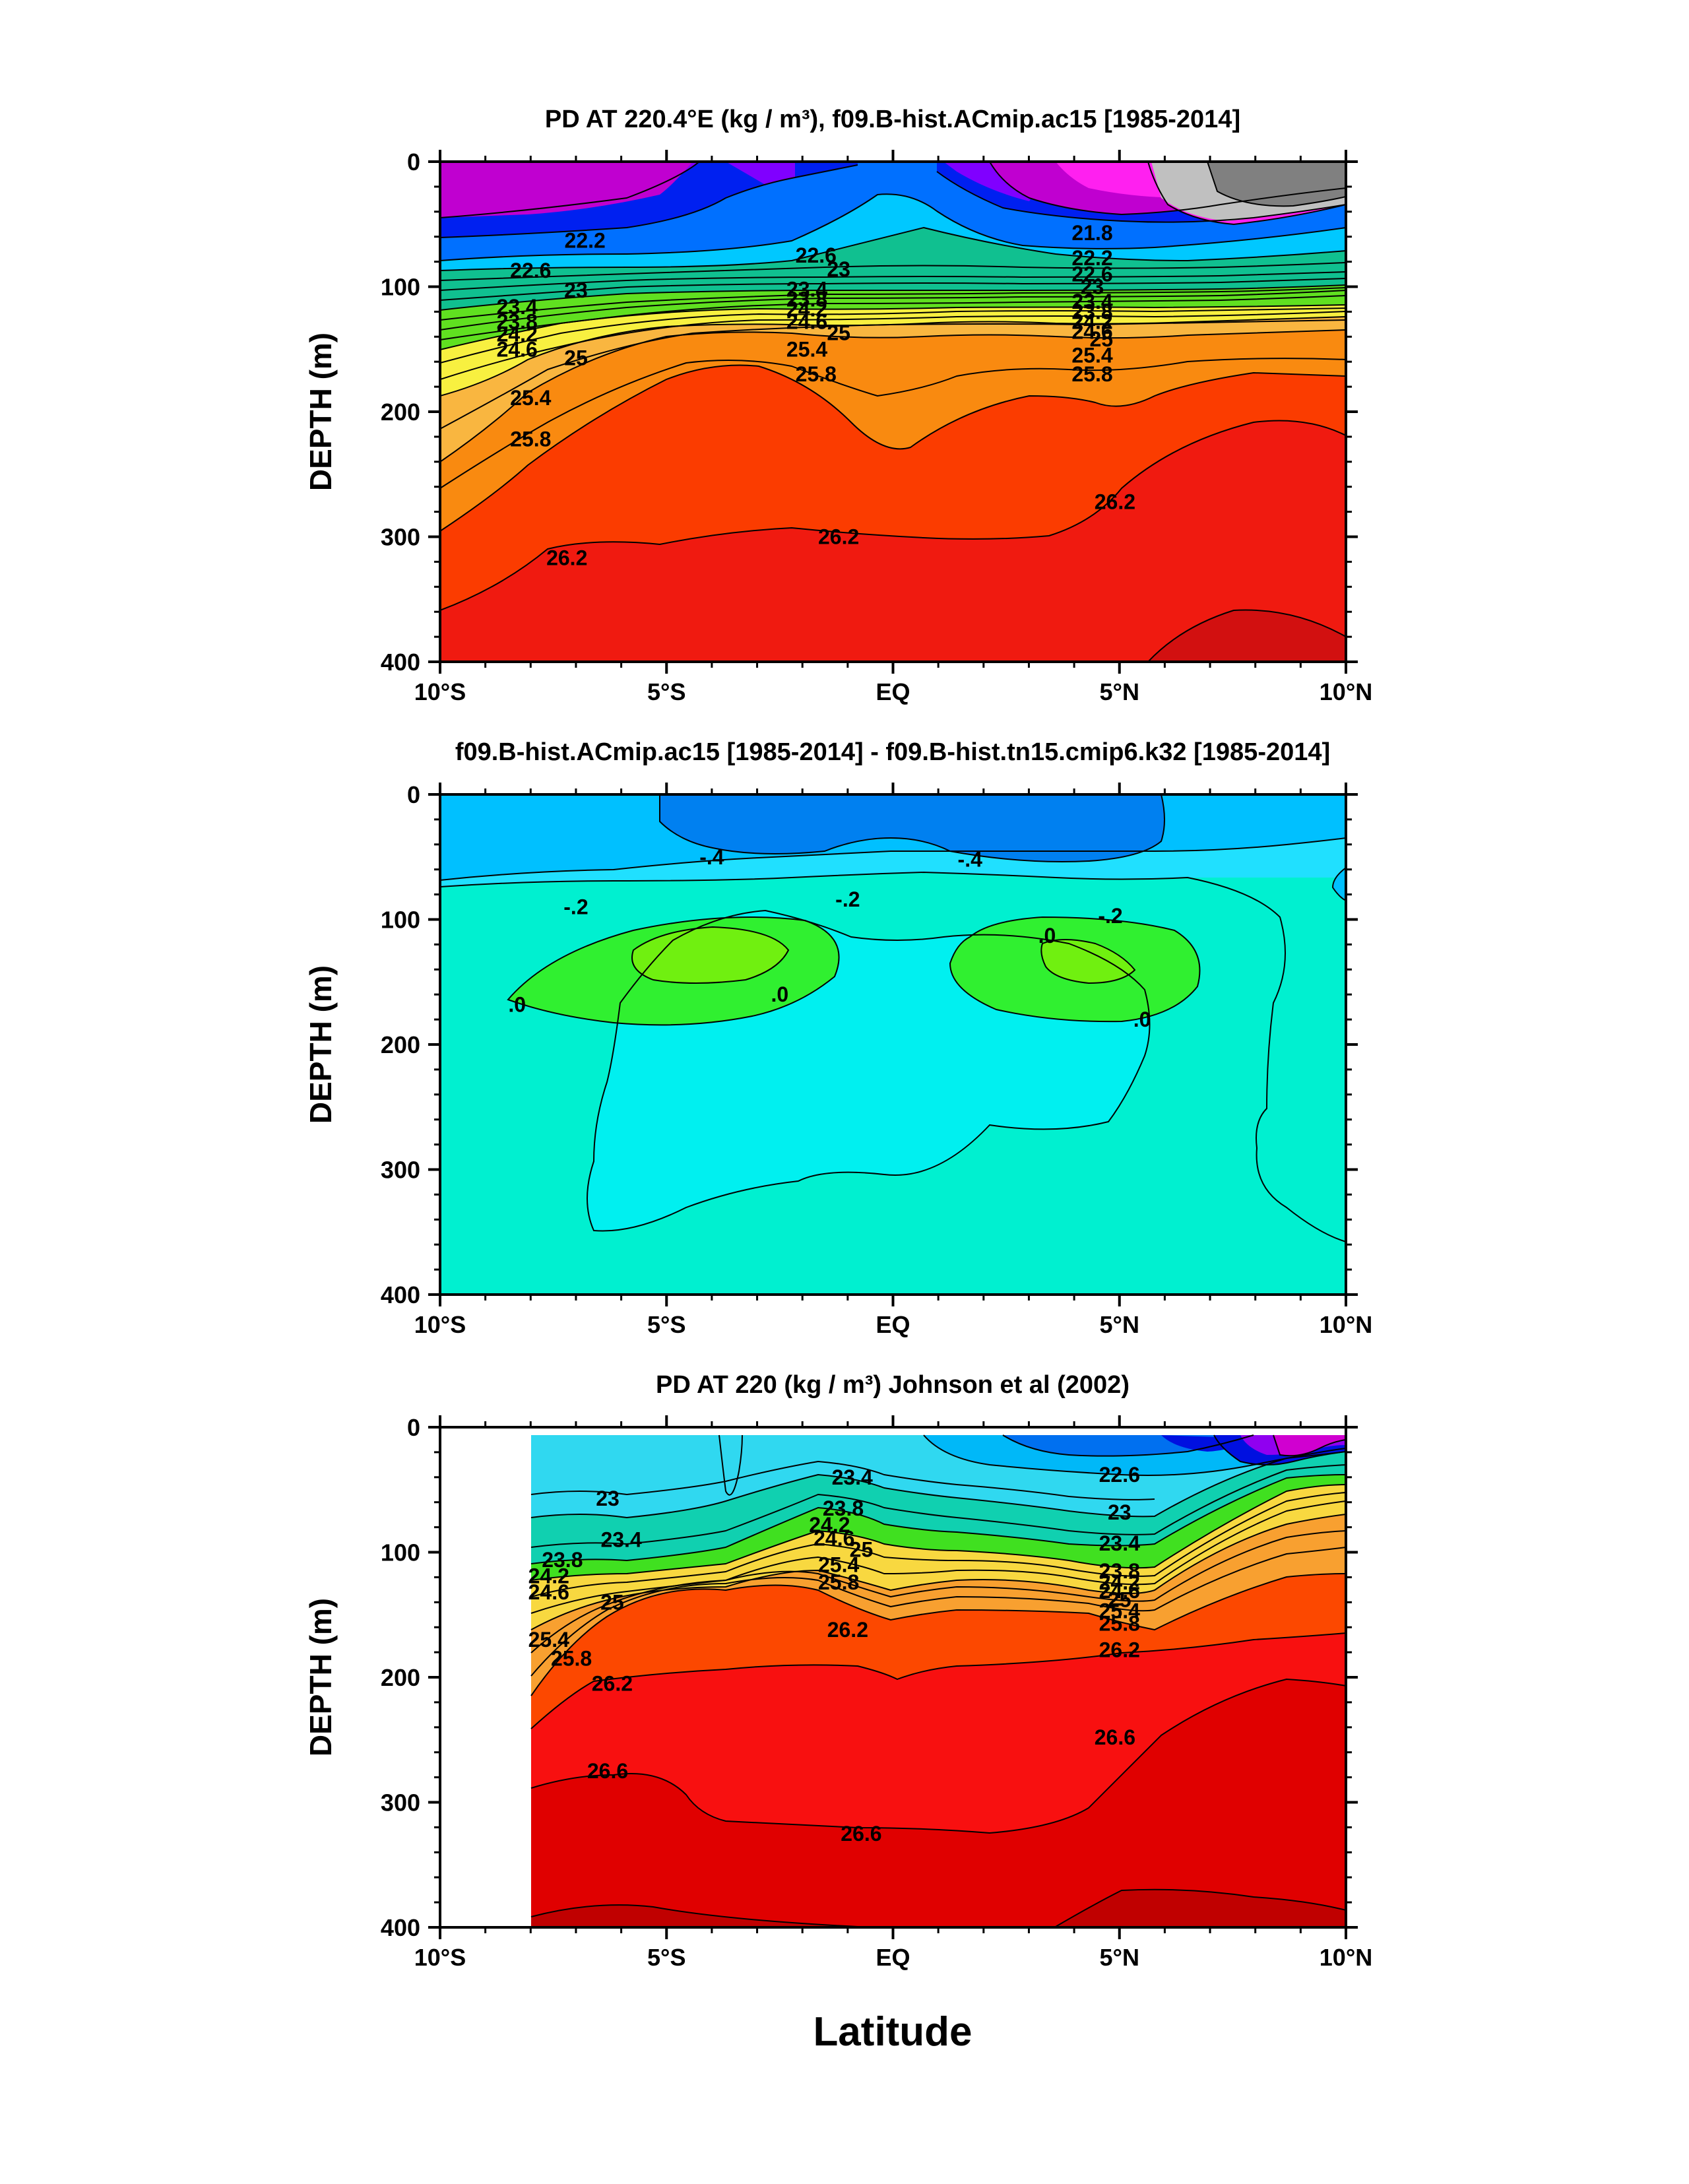 The image size is (1689, 2184). What do you see at coordinates (893, 412) in the screenshot?
I see `panel-1-fills` at bounding box center [893, 412].